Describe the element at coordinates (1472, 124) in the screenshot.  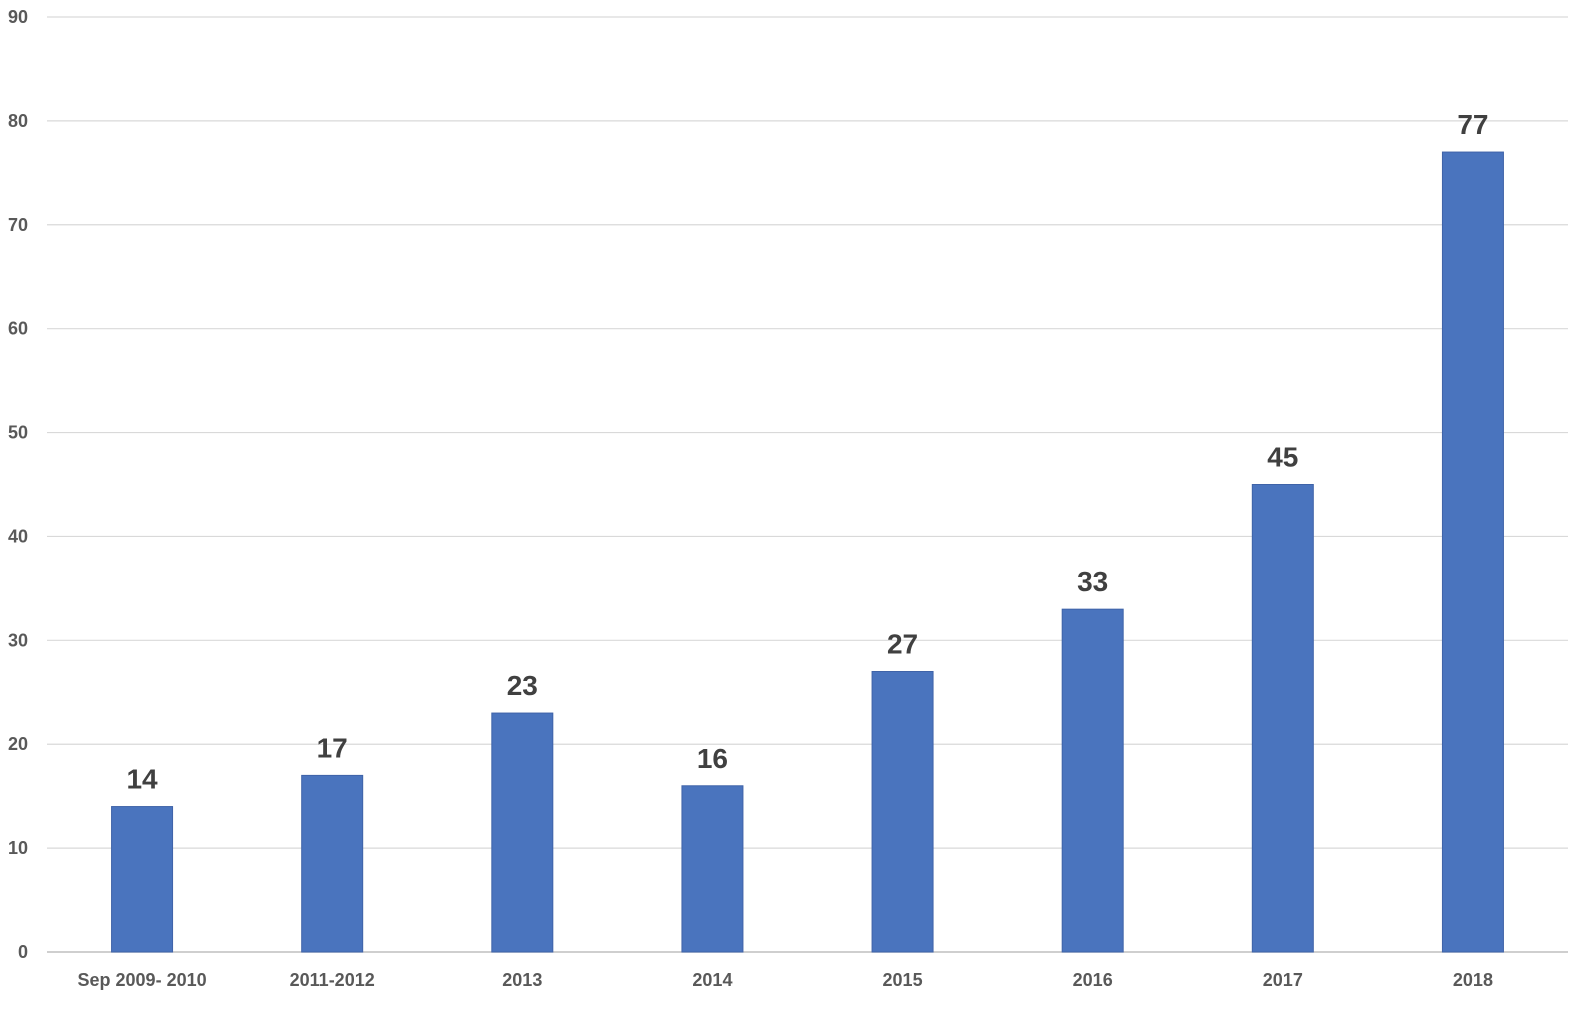
I see `data-label: 77` at that location.